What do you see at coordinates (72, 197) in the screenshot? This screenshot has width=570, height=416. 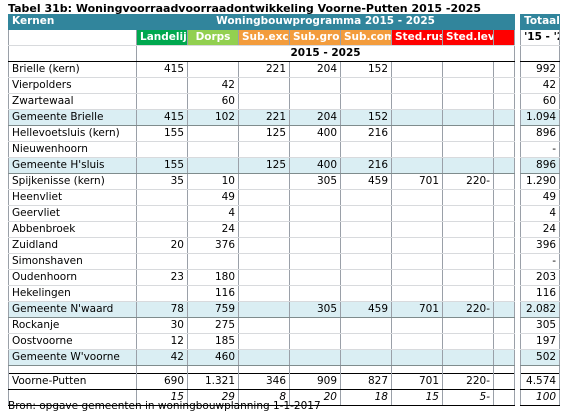 I see `row-label: Heenvliet` at bounding box center [72, 197].